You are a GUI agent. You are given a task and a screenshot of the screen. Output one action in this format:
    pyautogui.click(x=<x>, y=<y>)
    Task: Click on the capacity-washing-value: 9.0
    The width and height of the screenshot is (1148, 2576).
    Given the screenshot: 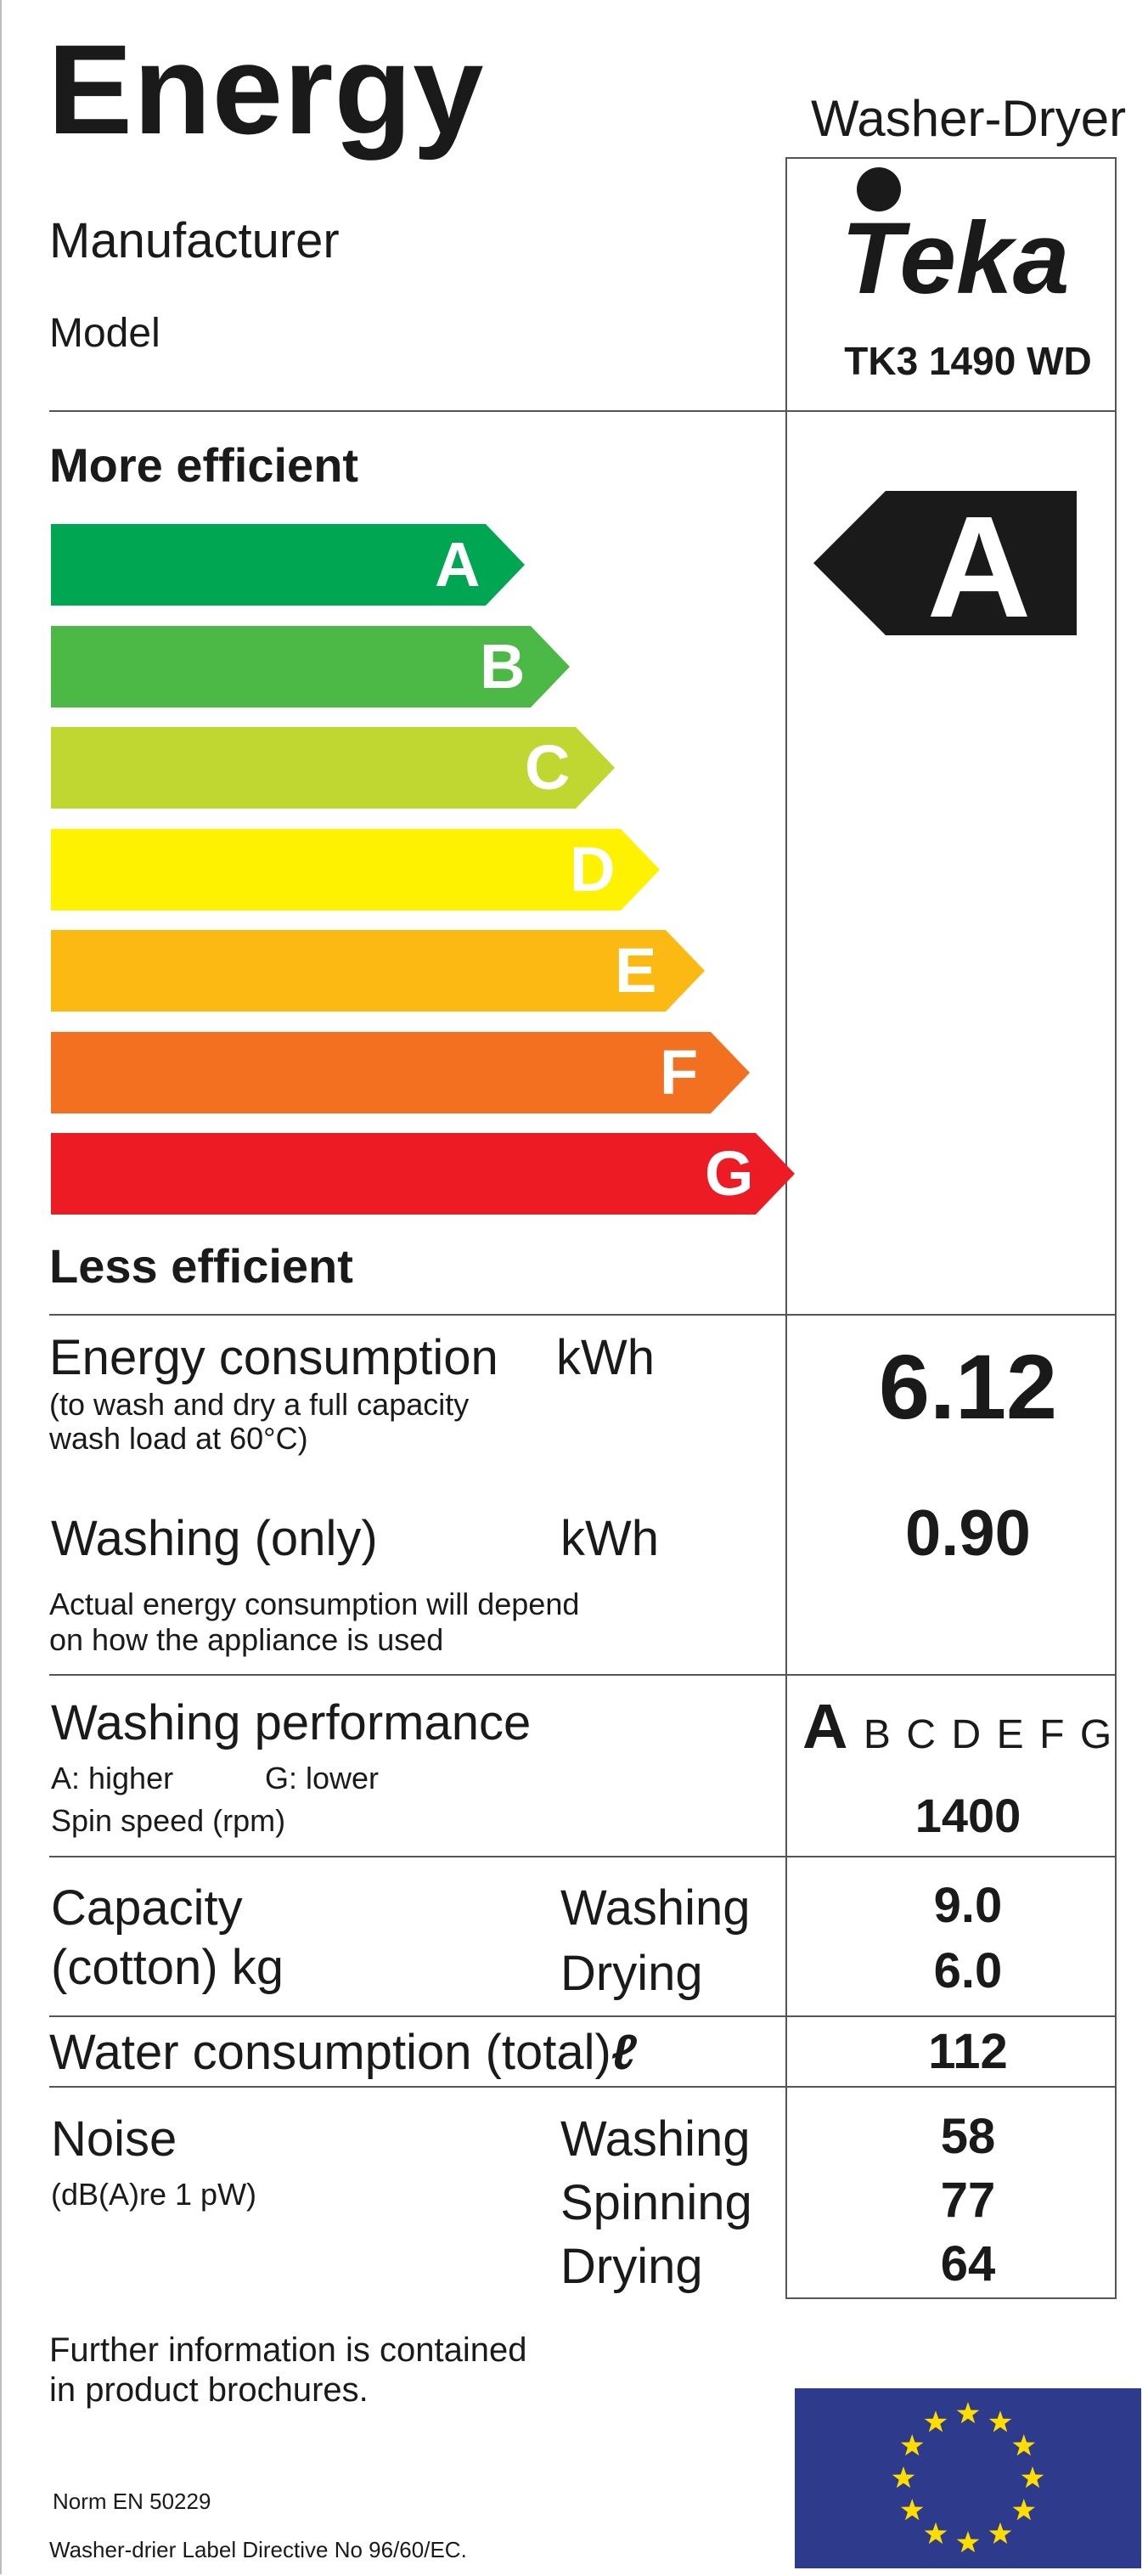 What is the action you would take?
    pyautogui.click(x=968, y=1905)
    